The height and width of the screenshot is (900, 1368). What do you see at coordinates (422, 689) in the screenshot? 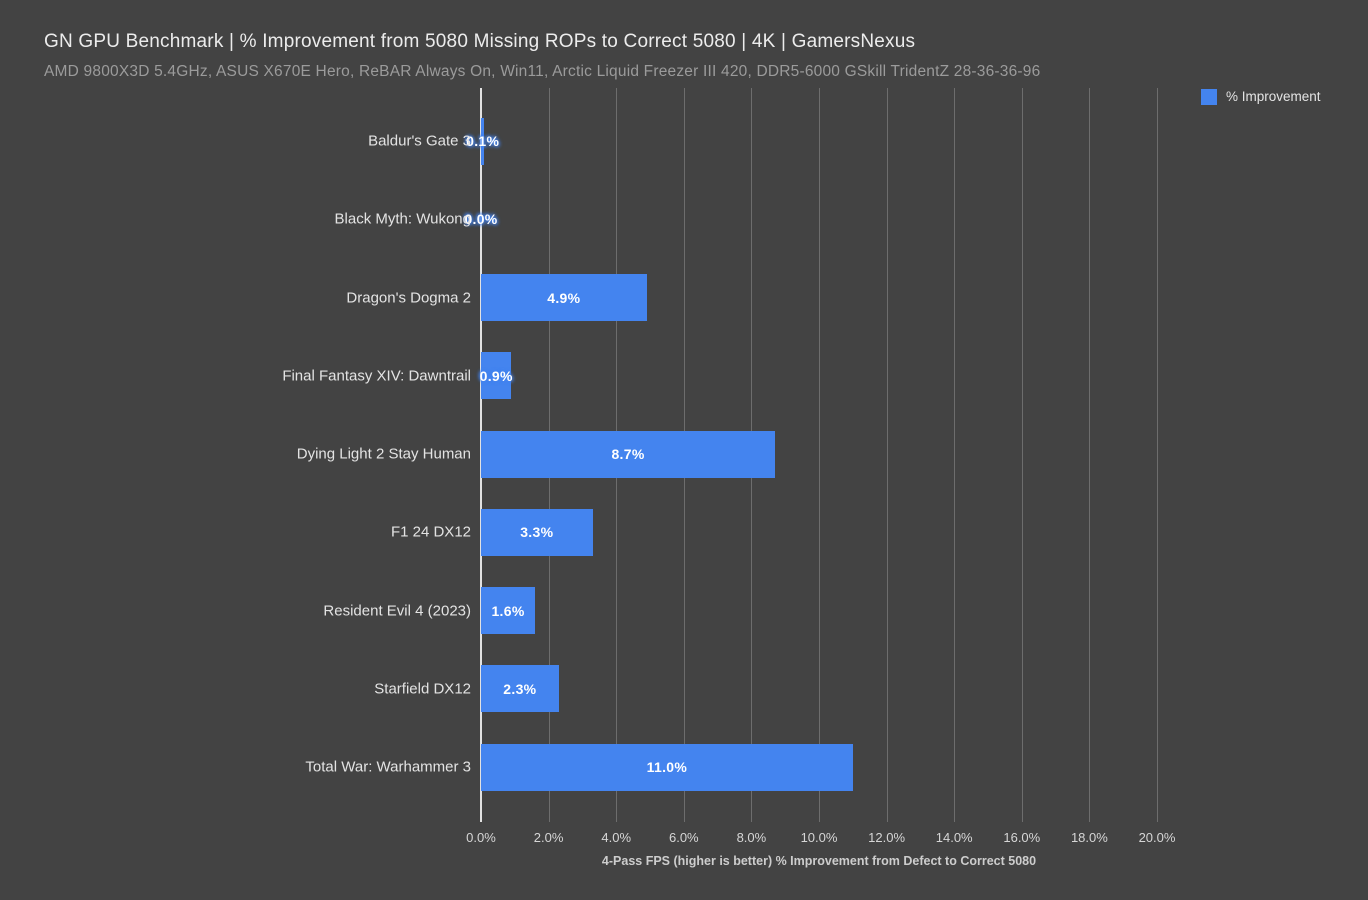
I see `category-label: Starfield DX12` at bounding box center [422, 689].